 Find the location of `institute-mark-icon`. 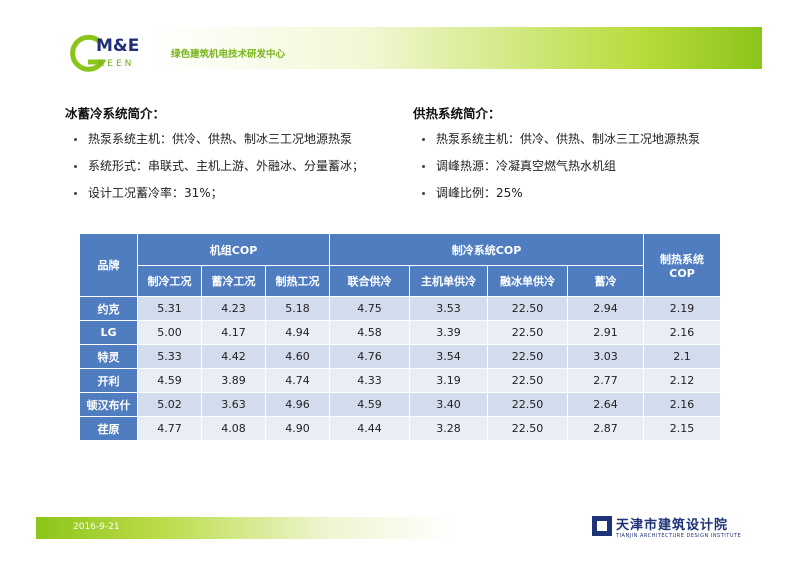

institute-mark-icon is located at coordinates (602, 526).